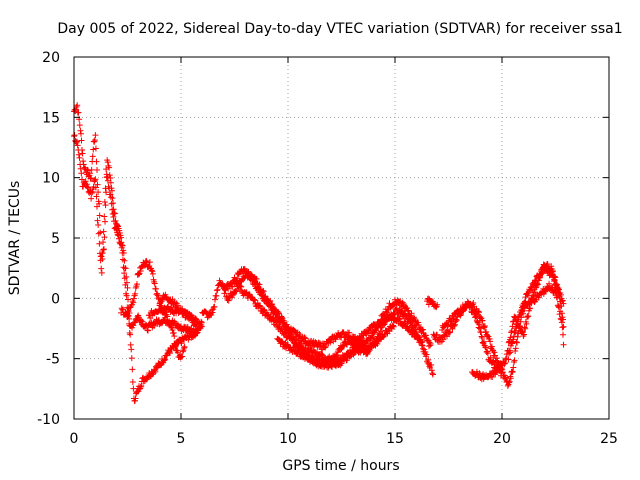 This screenshot has width=640, height=480. What do you see at coordinates (340, 466) in the screenshot?
I see `x-axis-label: GPS time / hours` at bounding box center [340, 466].